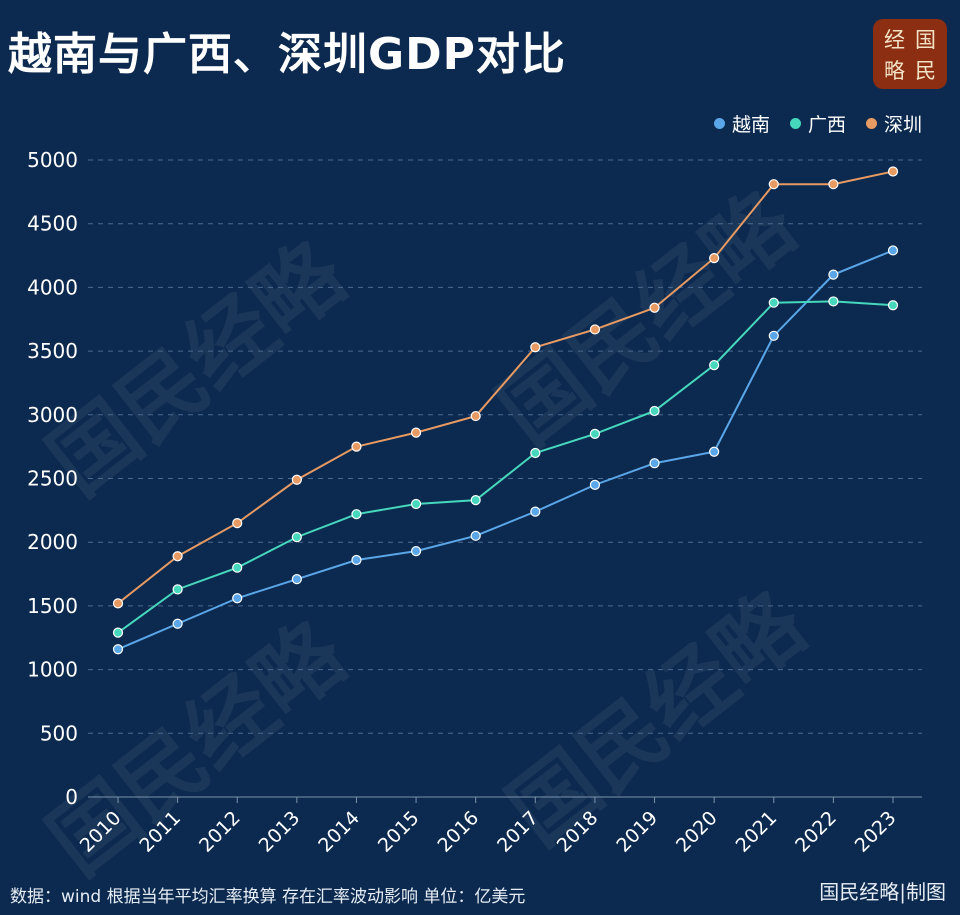 This screenshot has height=915, width=960. I want to click on legend-item-shenzhen: 深圳, so click(893, 123).